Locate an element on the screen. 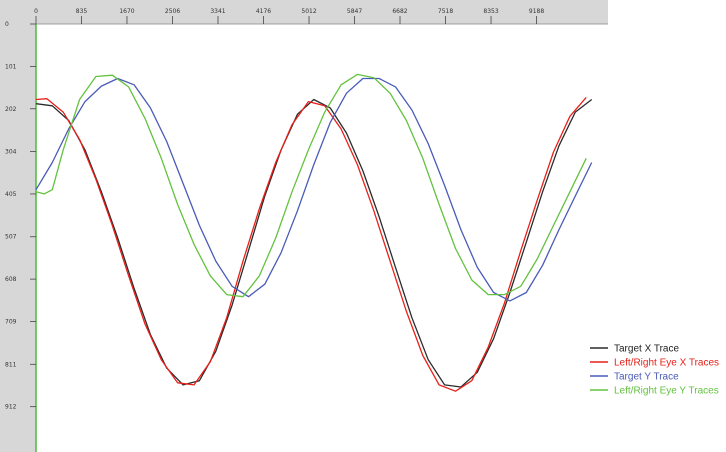 Image resolution: width=726 pixels, height=452 pixels. x-tick-label: 5012 is located at coordinates (308, 11).